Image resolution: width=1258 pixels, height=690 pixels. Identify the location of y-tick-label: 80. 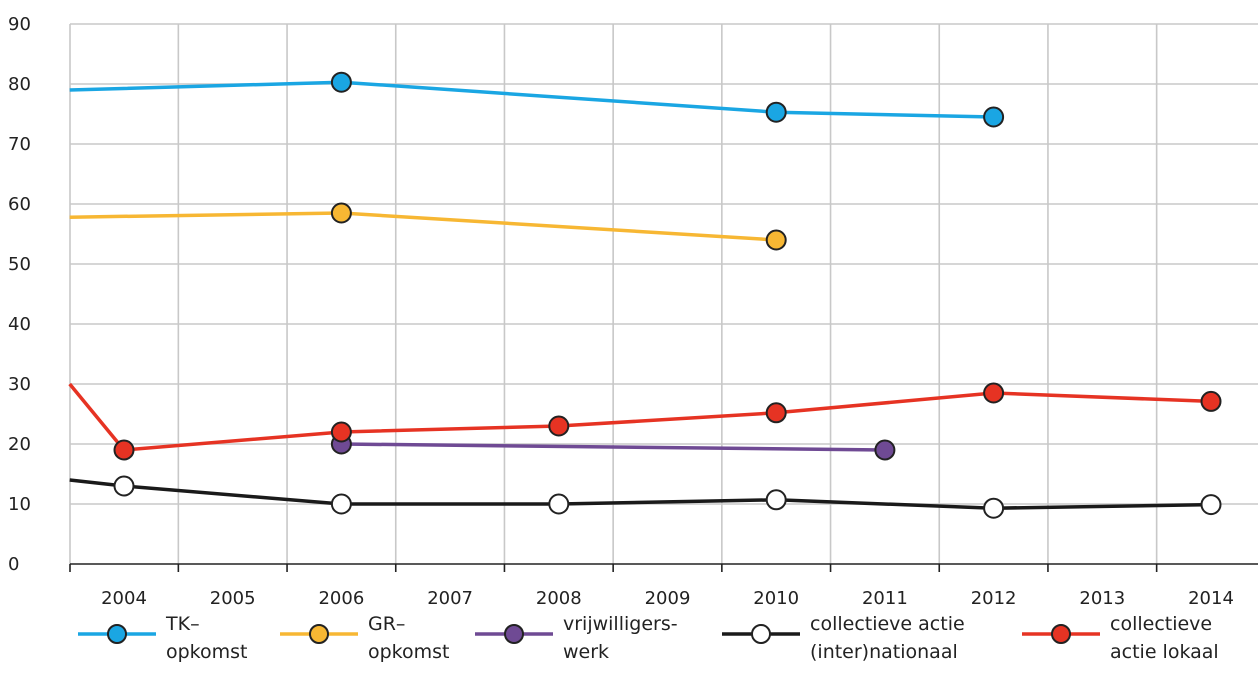
(19, 84).